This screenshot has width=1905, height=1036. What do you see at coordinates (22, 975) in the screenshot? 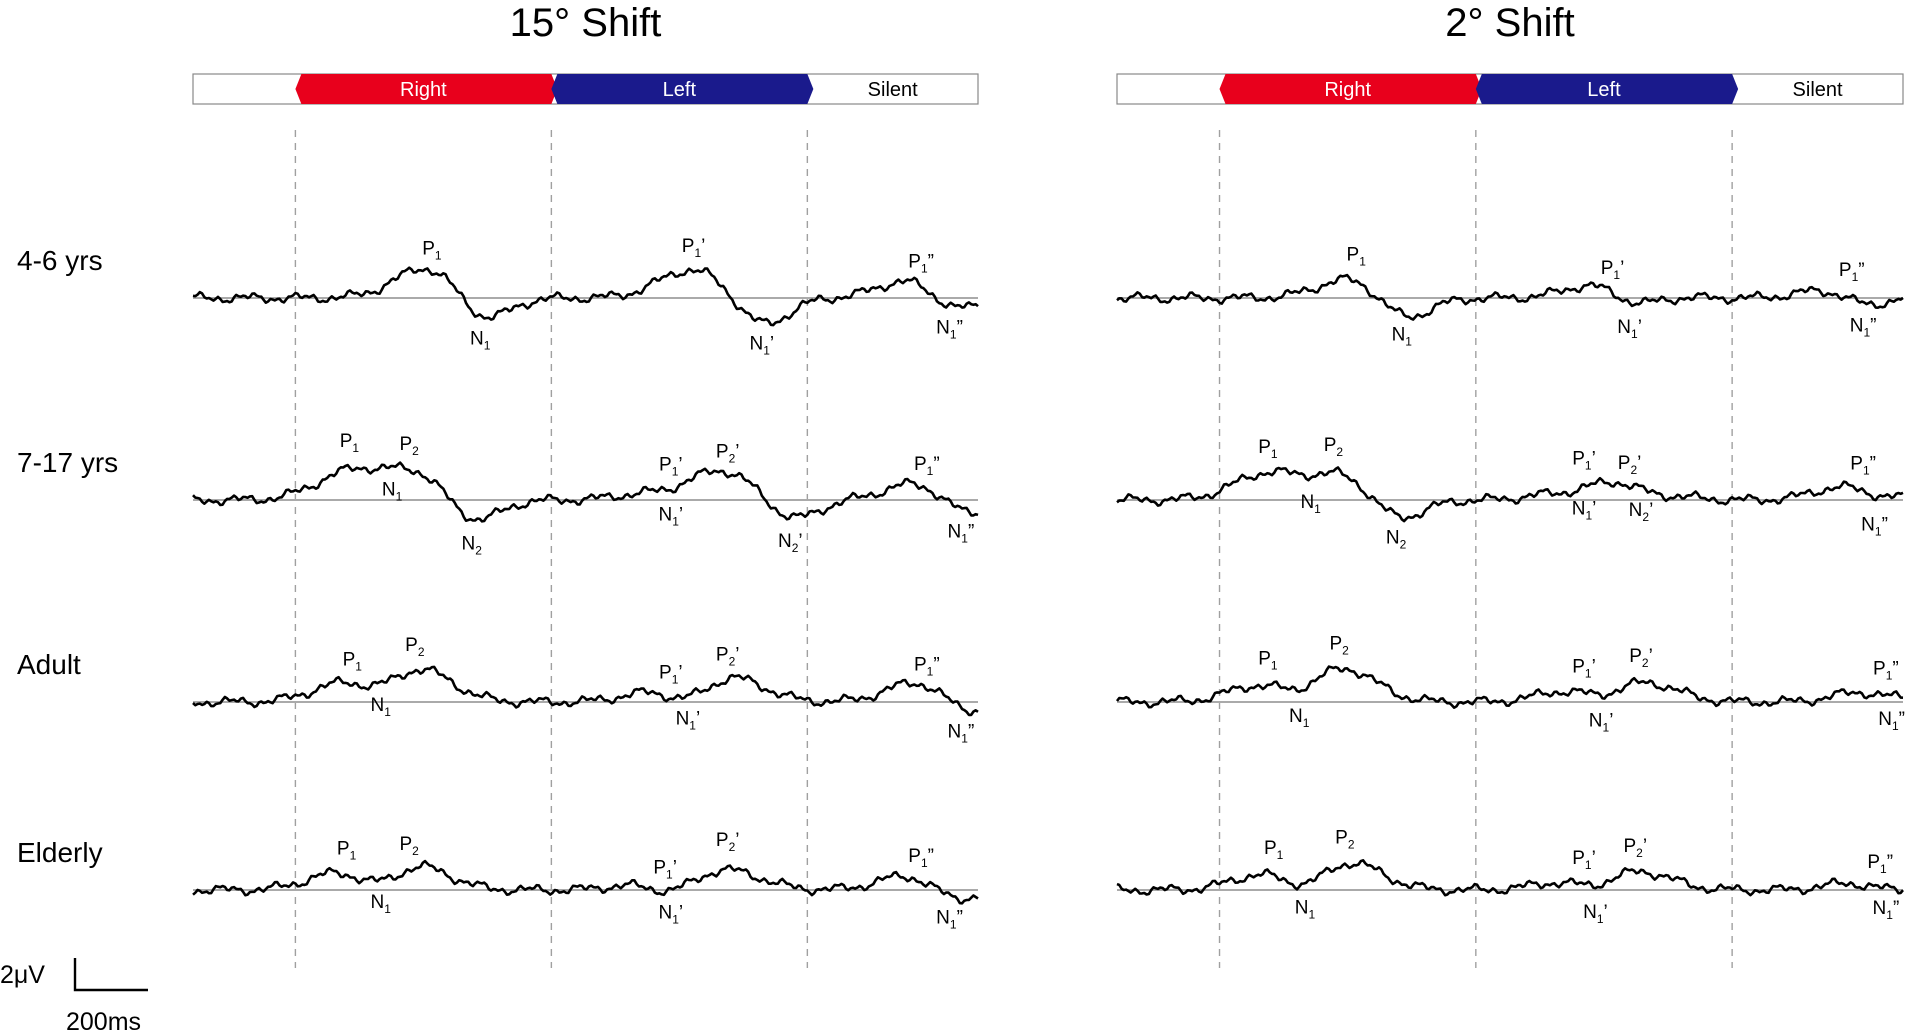
I see `scale-voltage: 2μV` at bounding box center [22, 975].